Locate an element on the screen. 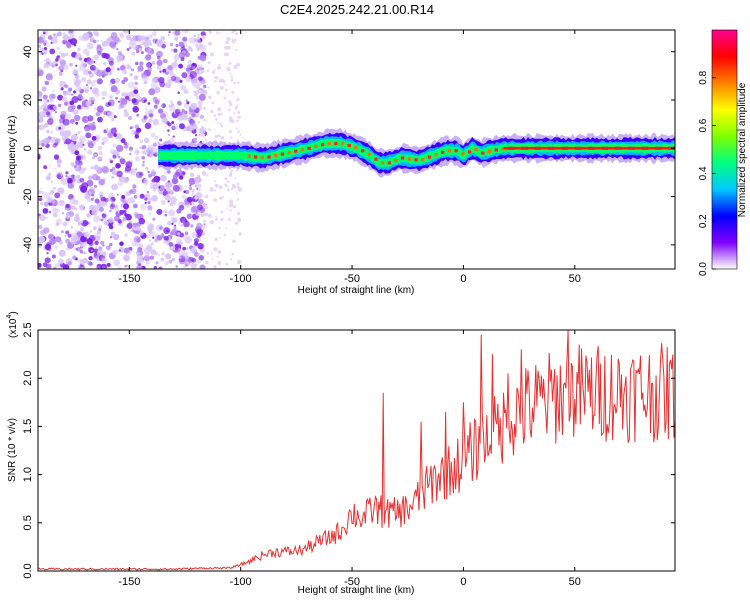 The height and width of the screenshot is (600, 750). y-tick-label: 1.5 is located at coordinates (28, 426).